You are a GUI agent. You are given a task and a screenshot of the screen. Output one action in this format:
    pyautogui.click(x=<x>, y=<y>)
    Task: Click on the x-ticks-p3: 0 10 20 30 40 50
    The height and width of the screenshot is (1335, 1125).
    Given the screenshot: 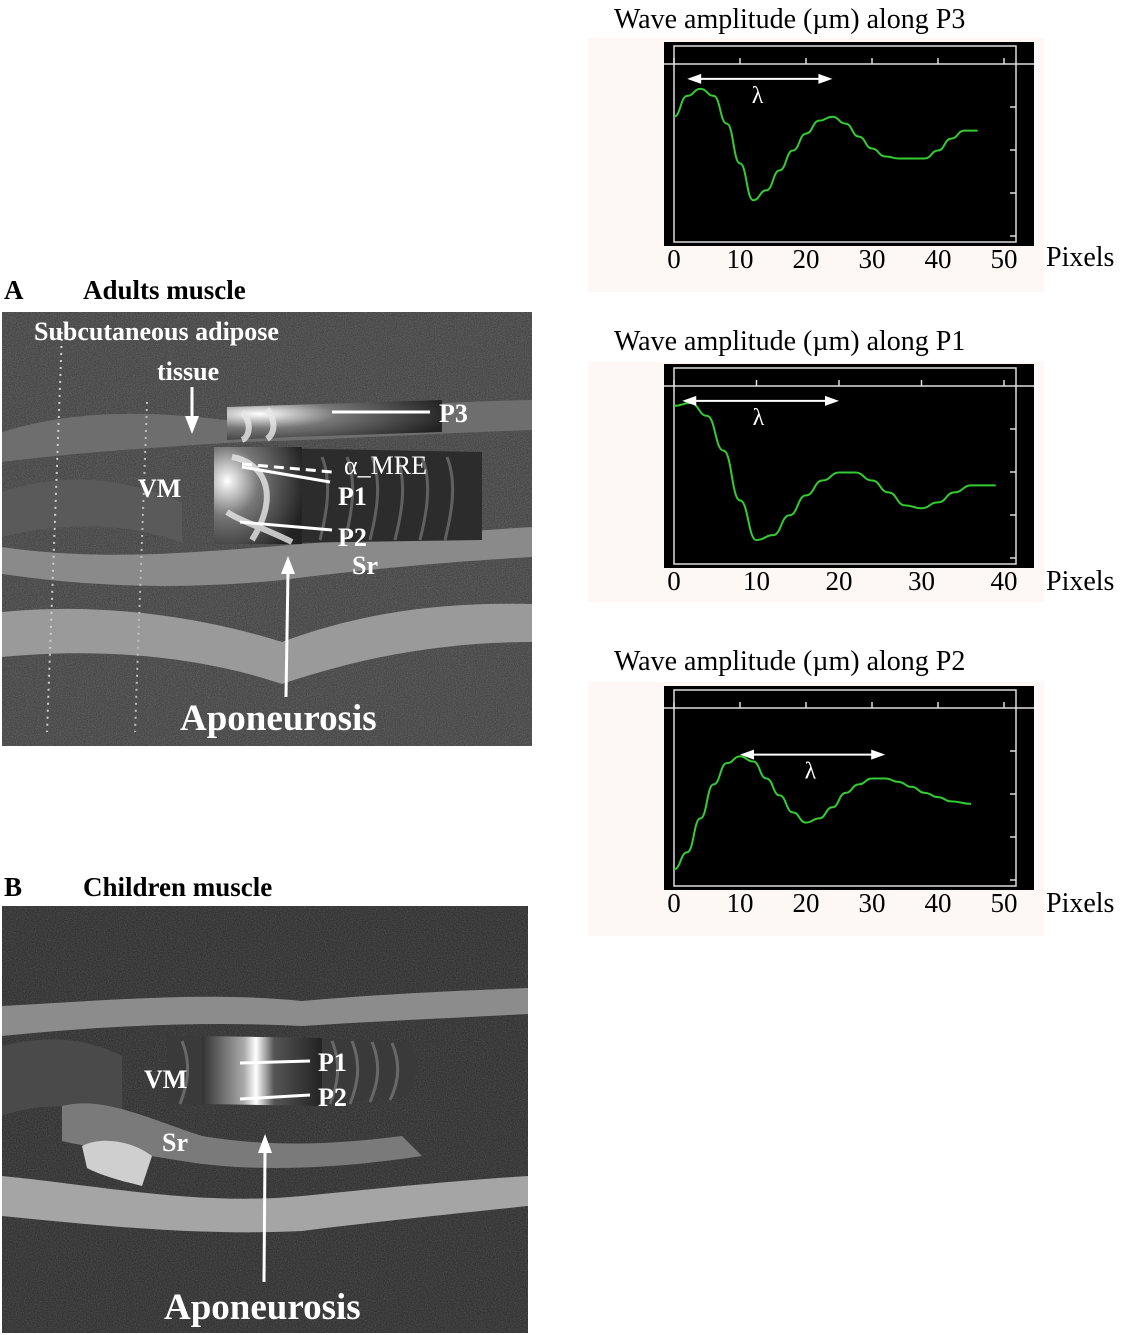 What is the action you would take?
    pyautogui.click(x=849, y=261)
    